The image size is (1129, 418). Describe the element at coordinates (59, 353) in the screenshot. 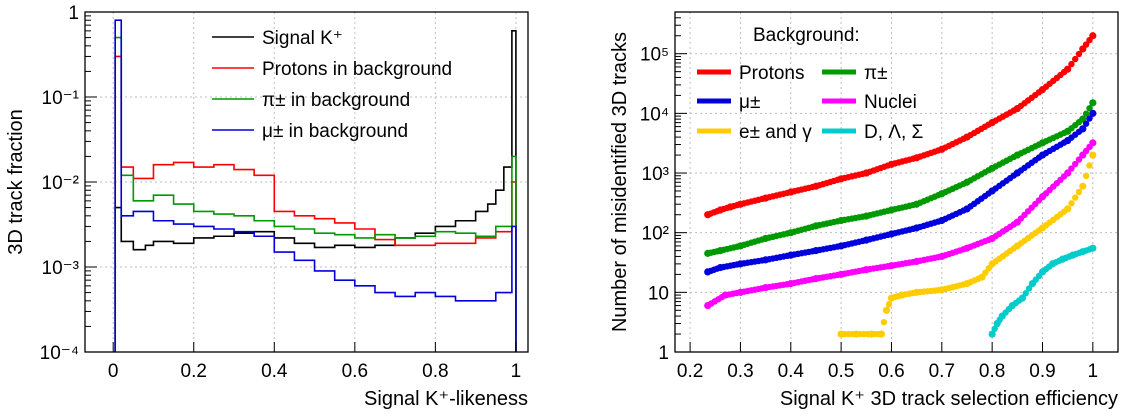

I see `y-tick-label: 10⁻⁴` at that location.